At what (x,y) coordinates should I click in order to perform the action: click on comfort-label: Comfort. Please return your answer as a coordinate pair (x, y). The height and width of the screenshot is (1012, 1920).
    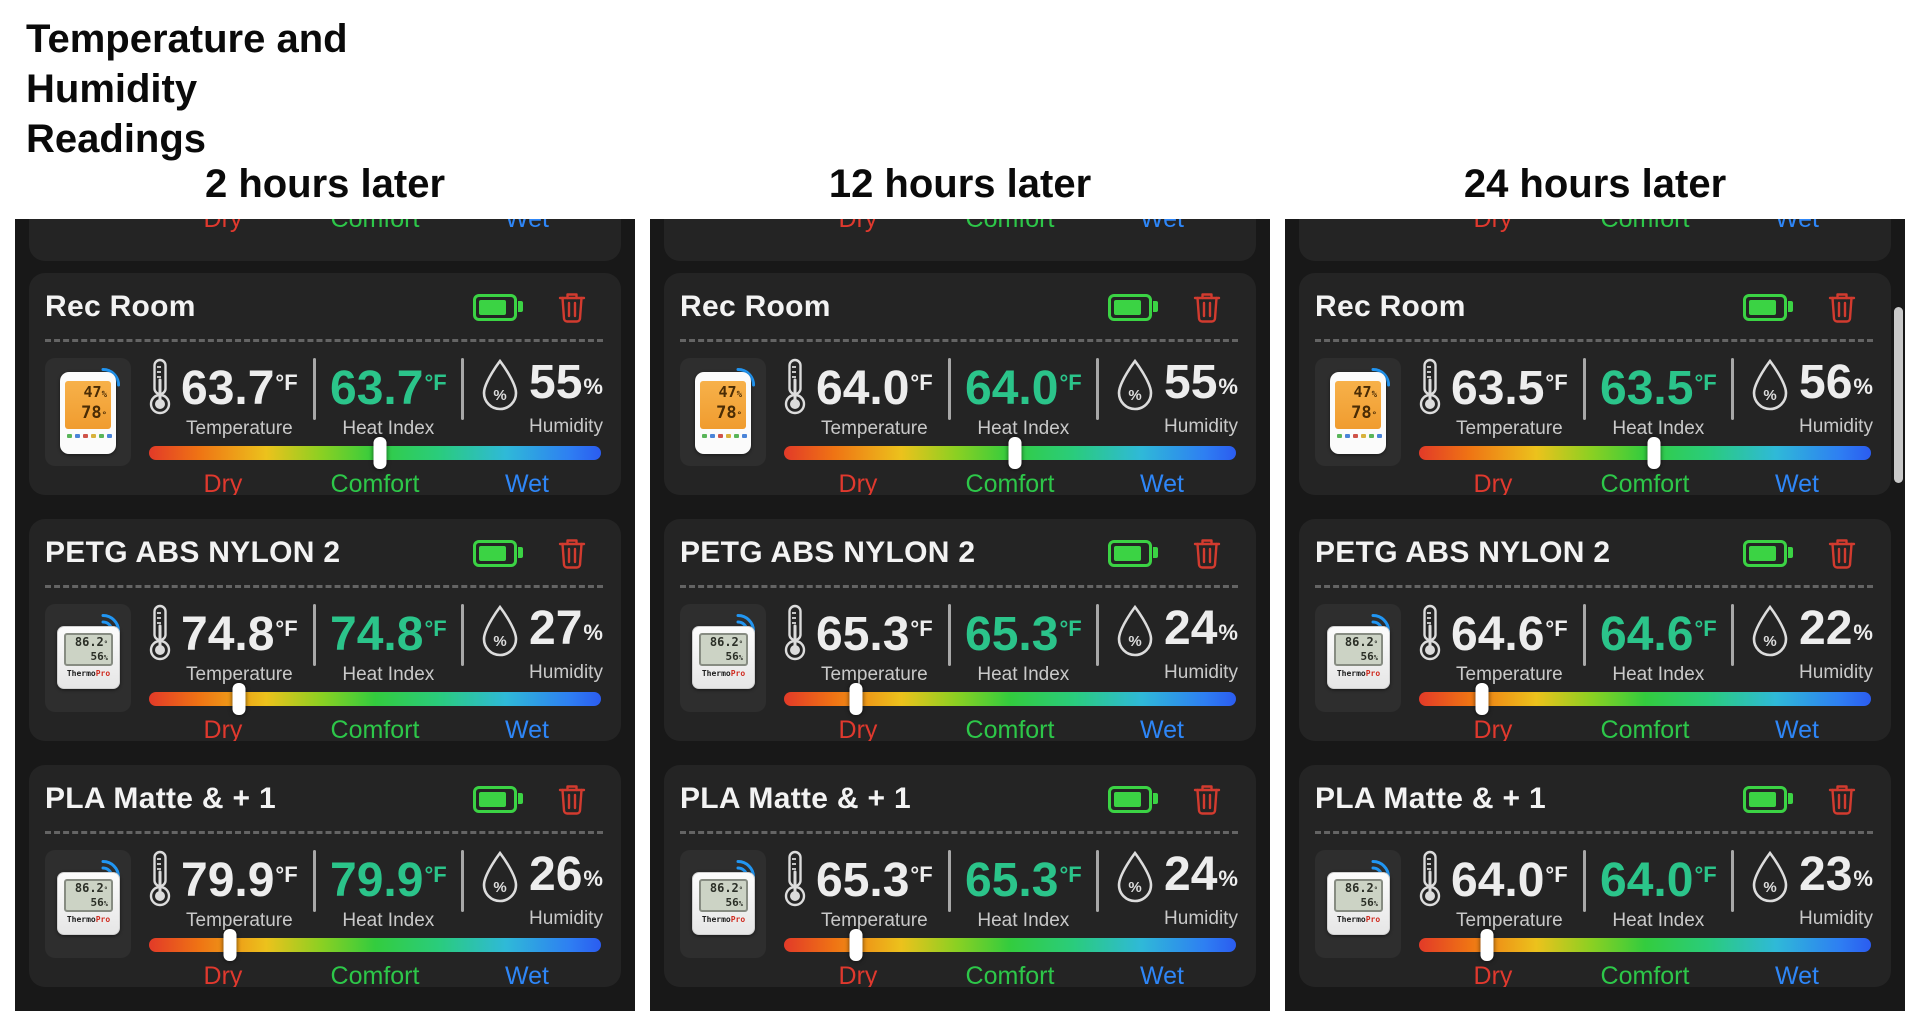
    Looking at the image, I should click on (375, 226).